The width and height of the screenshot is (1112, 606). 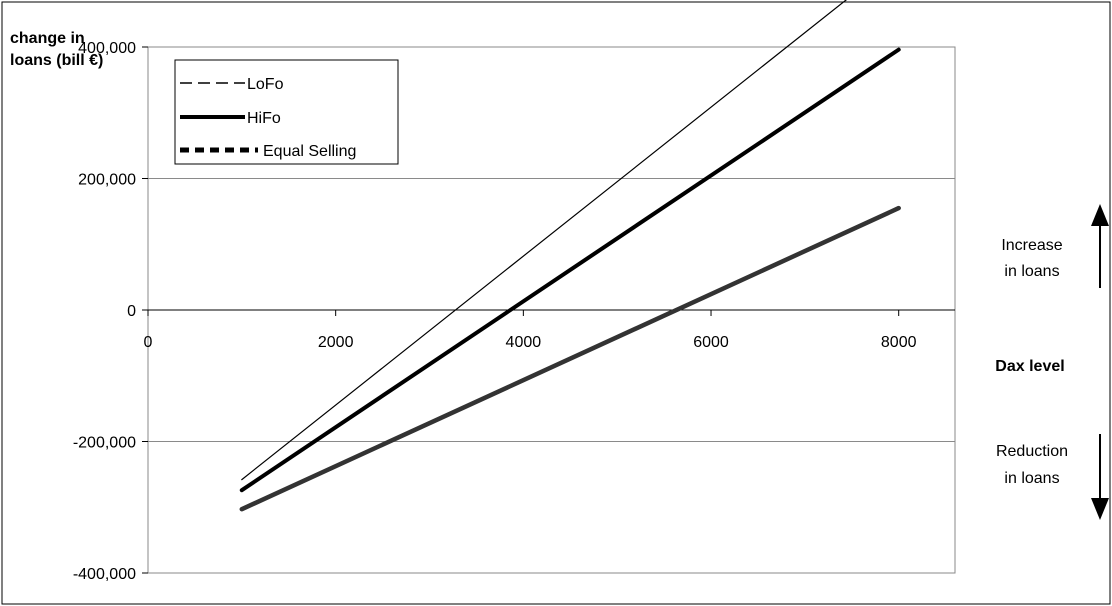 I want to click on increase-annotation: Increase in loans, so click(x=1055, y=246).